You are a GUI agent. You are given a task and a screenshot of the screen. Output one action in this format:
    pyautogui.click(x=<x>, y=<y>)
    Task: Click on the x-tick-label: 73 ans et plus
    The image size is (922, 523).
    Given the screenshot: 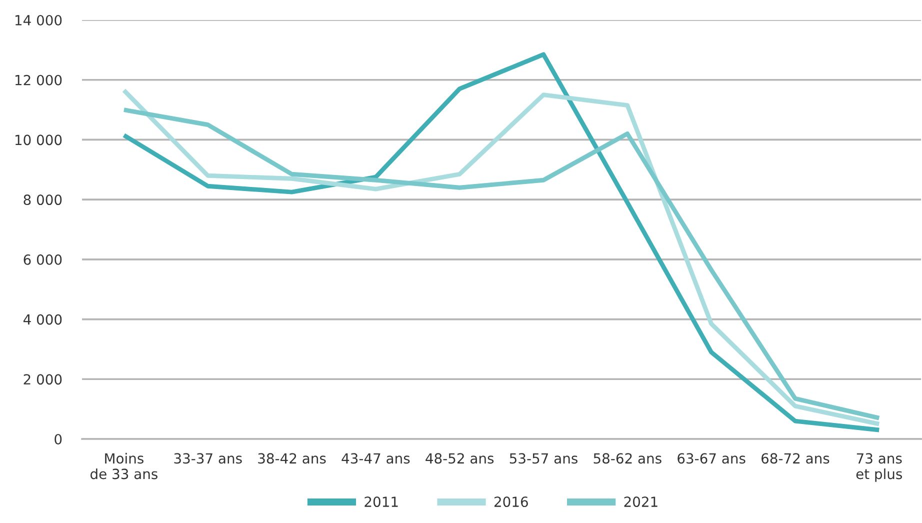 What is the action you would take?
    pyautogui.click(x=879, y=467)
    